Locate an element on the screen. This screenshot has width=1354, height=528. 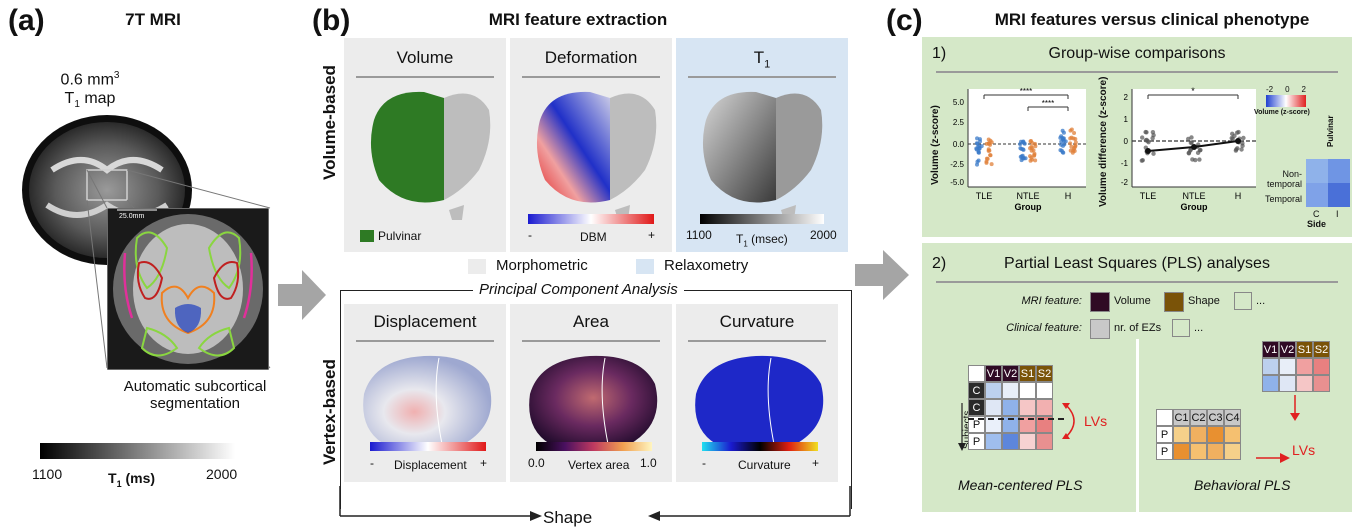
heatmap-cell is located at coordinates (1317, 195).